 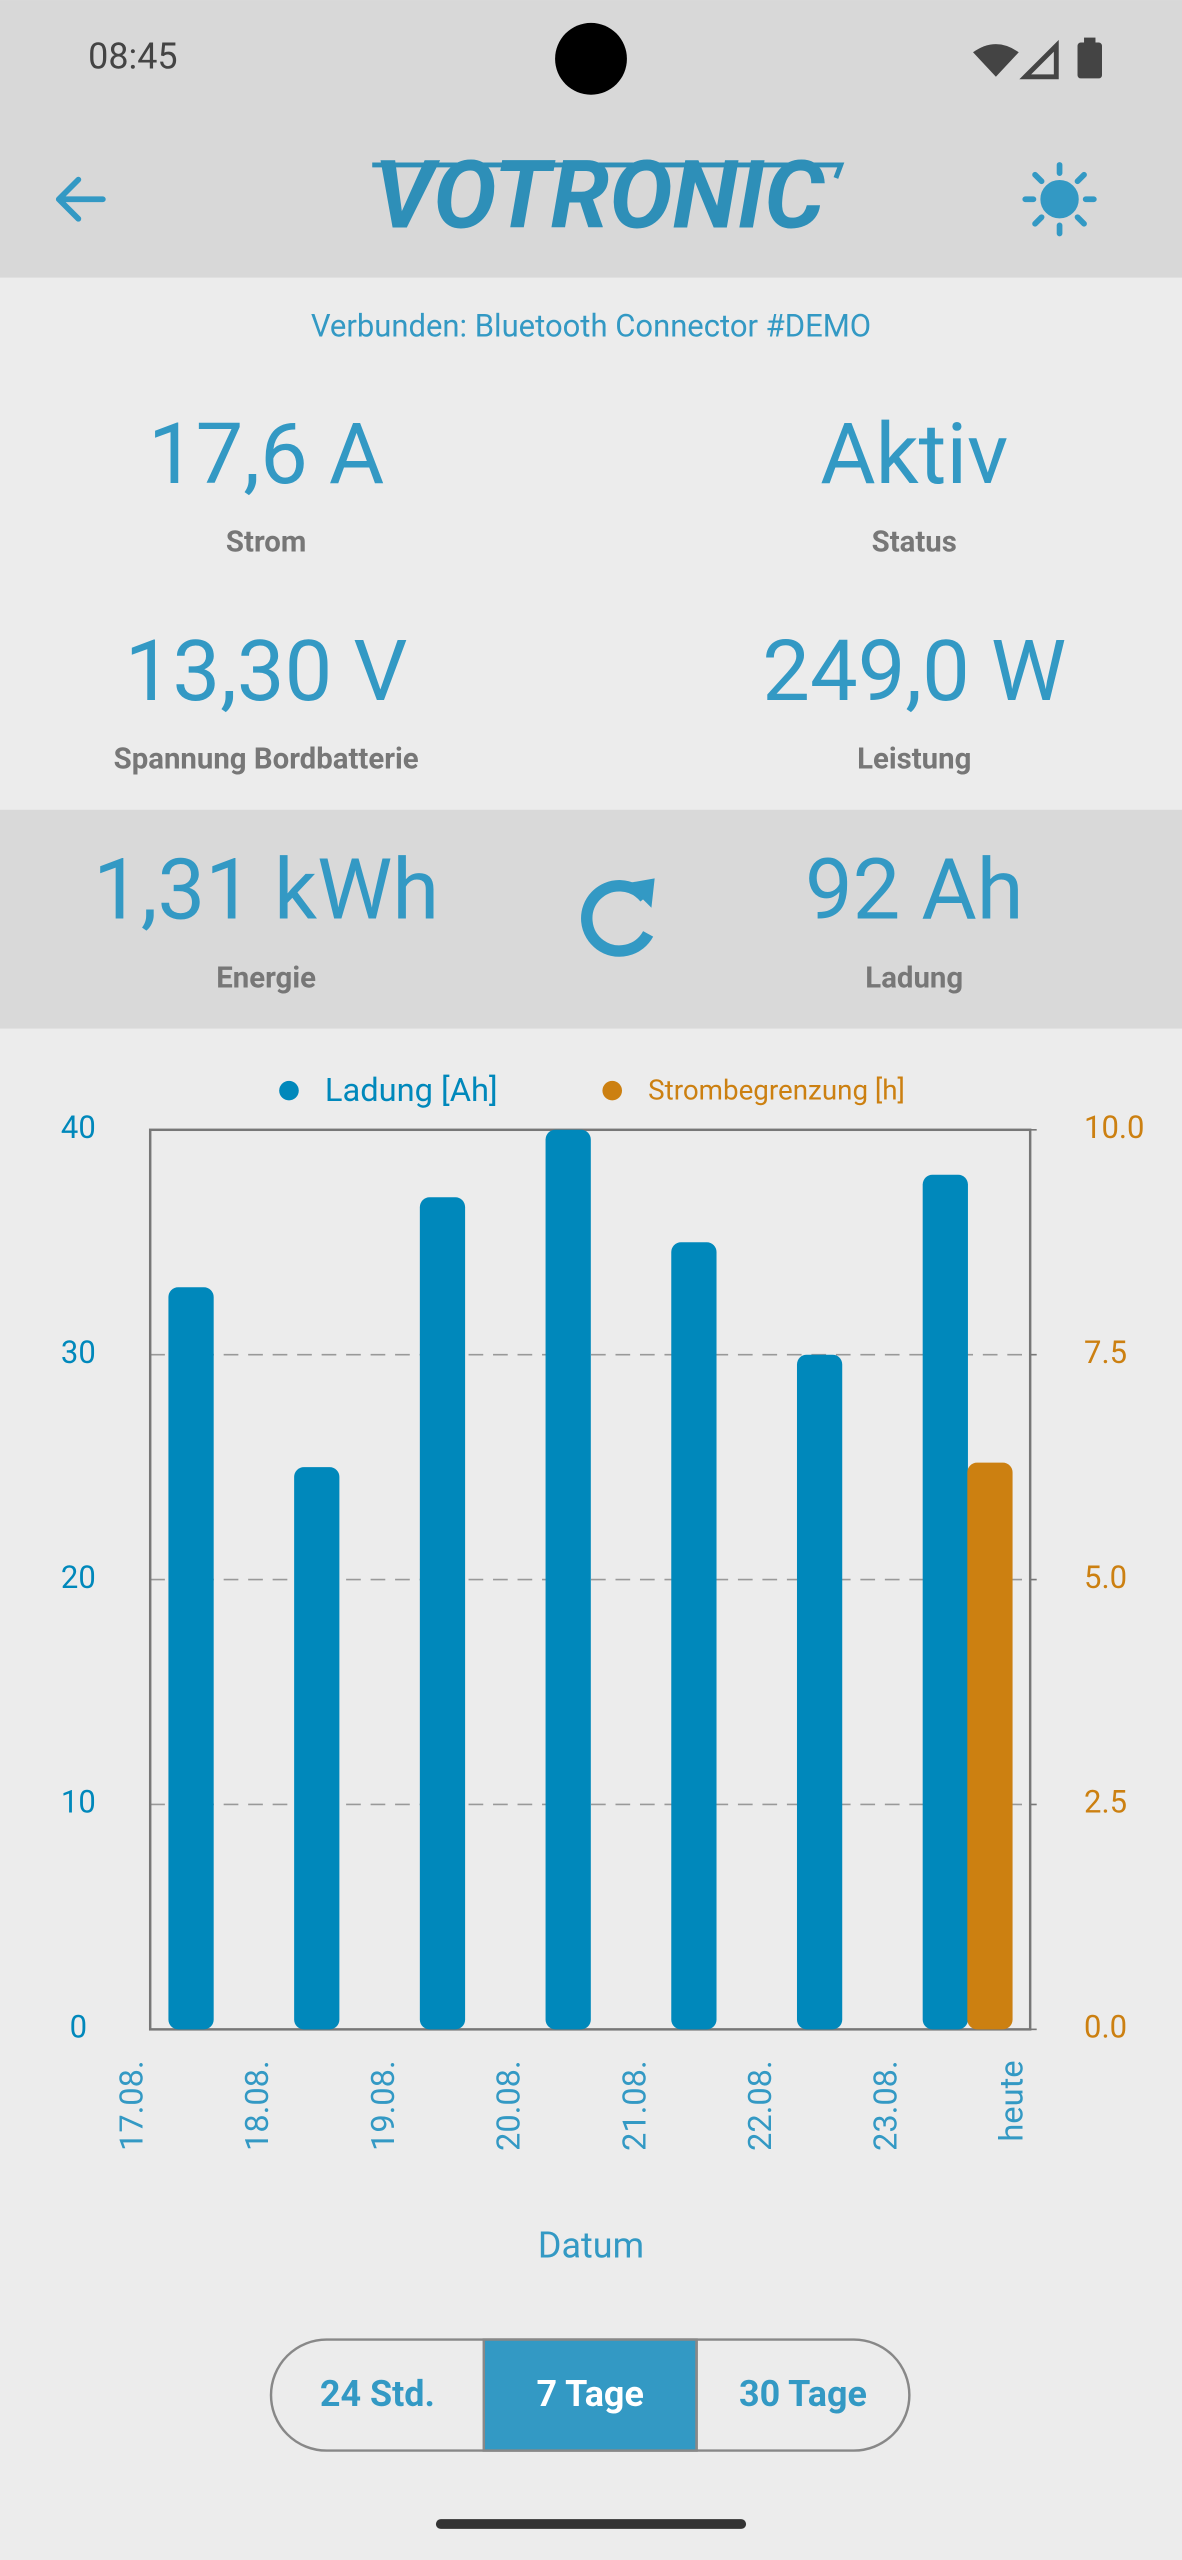 What do you see at coordinates (599, 196) in the screenshot?
I see `logo: VOTRONIC` at bounding box center [599, 196].